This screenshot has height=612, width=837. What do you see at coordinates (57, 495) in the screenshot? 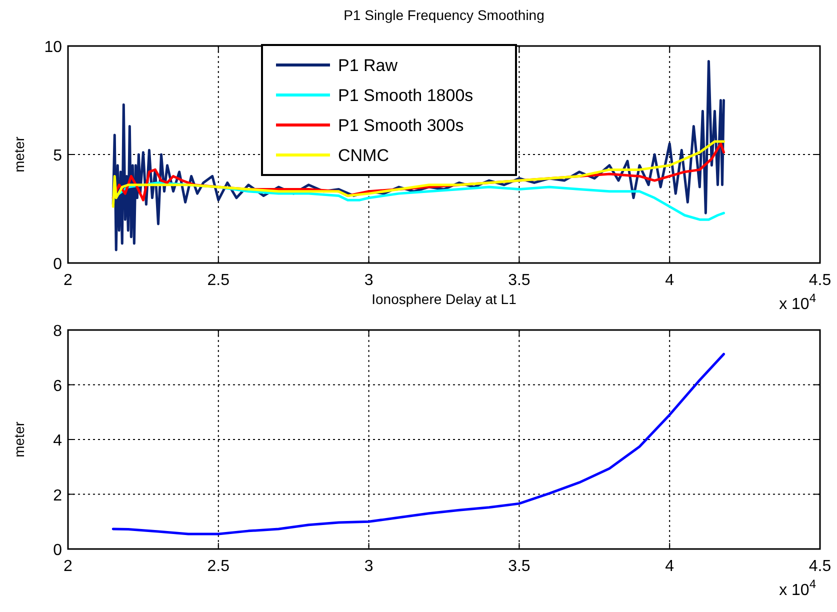
I see `y-tick-label: 2` at bounding box center [57, 495].